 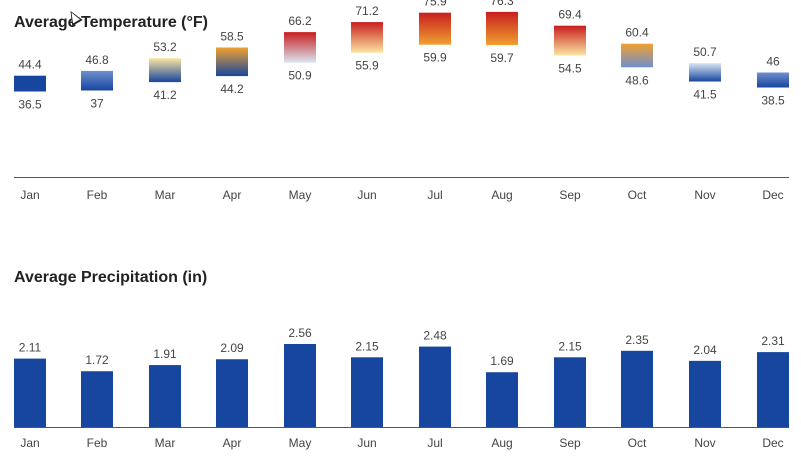 I want to click on temp-high-label-may: 66.2, so click(x=300, y=21).